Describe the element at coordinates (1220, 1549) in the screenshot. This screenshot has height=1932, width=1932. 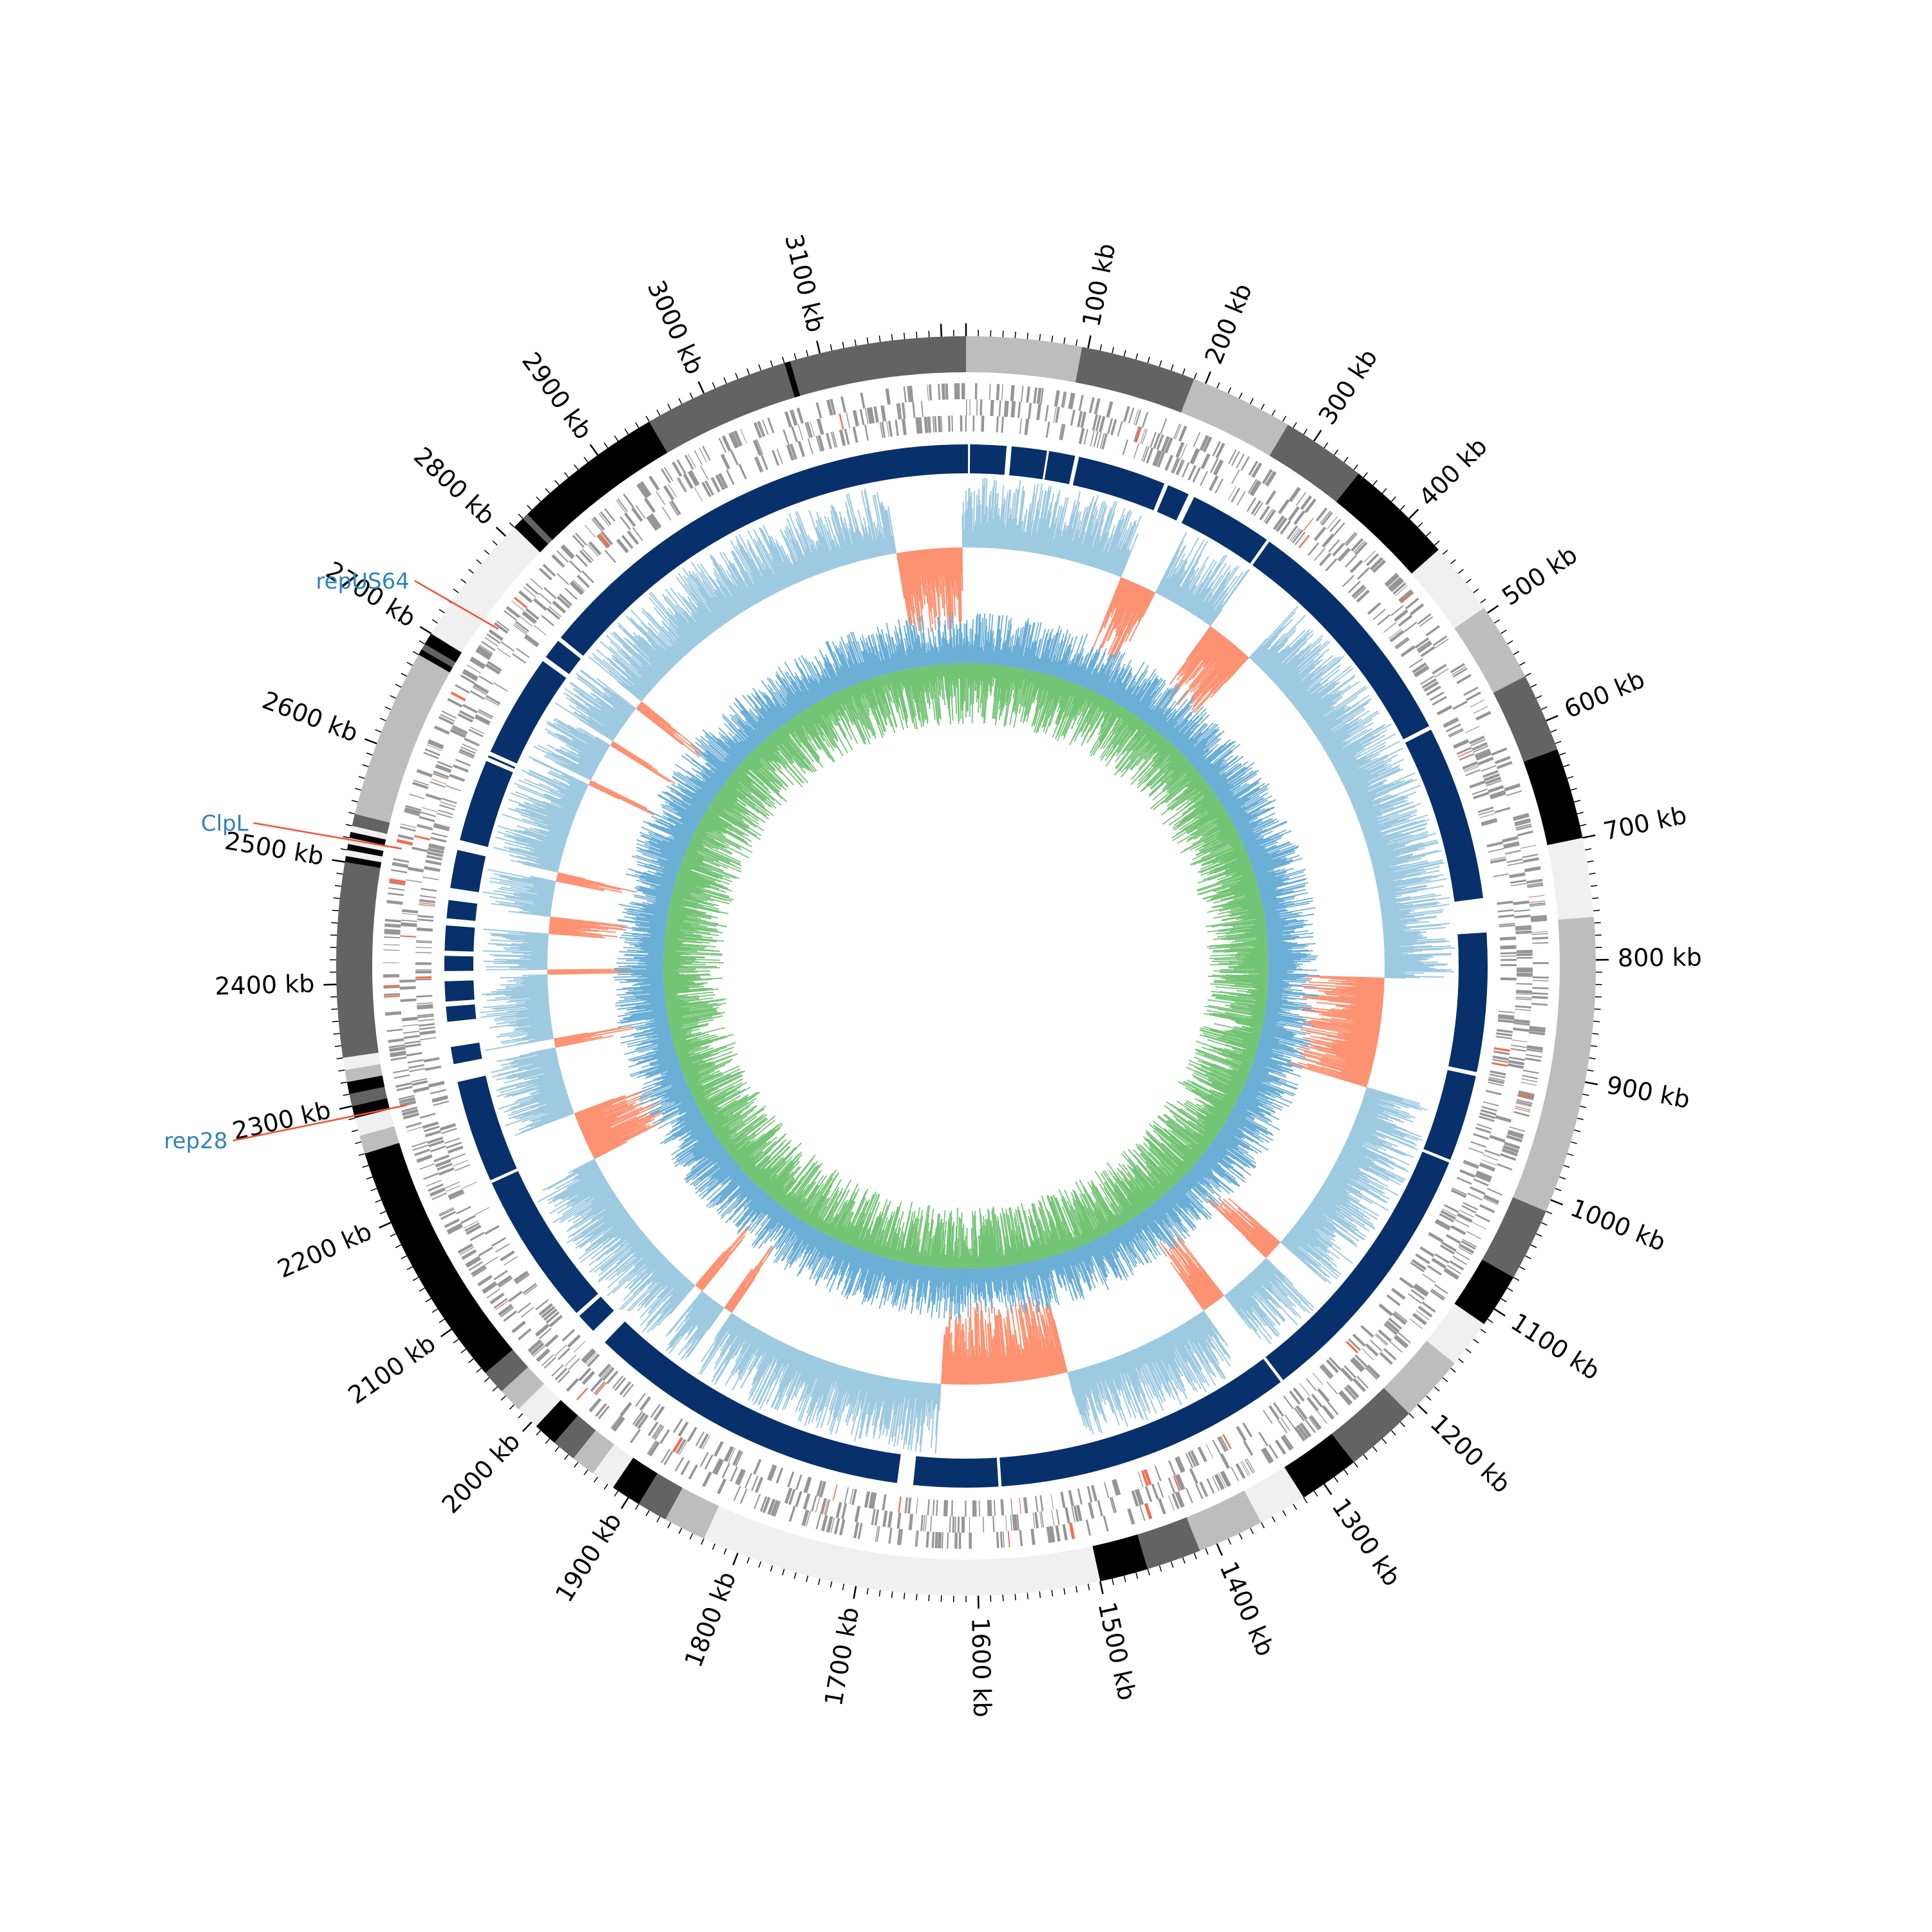
I see `major-tick` at that location.